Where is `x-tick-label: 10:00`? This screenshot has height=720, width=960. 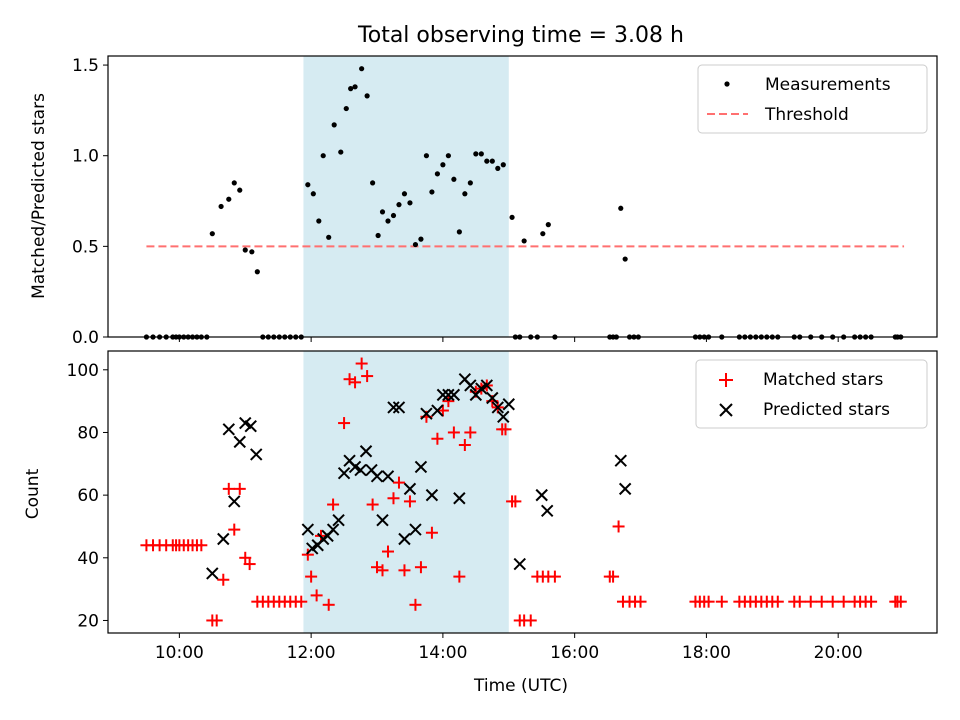
x-tick-label: 10:00 is located at coordinates (179, 653).